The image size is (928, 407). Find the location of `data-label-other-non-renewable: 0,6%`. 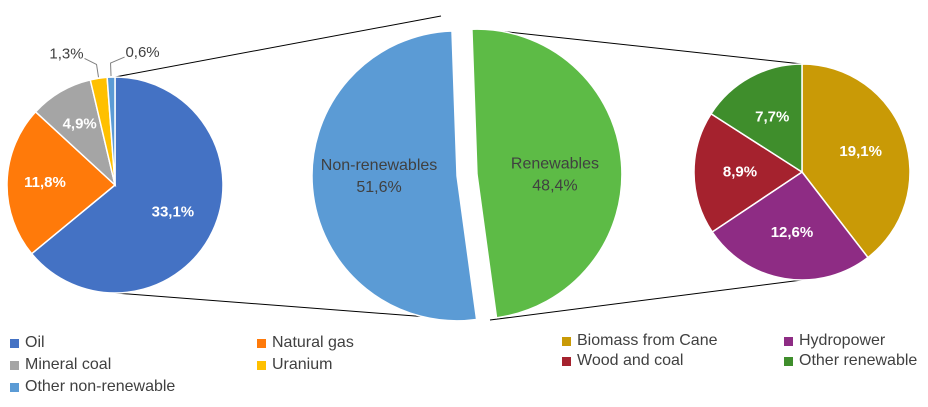

data-label-other-non-renewable: 0,6% is located at coordinates (142, 52).